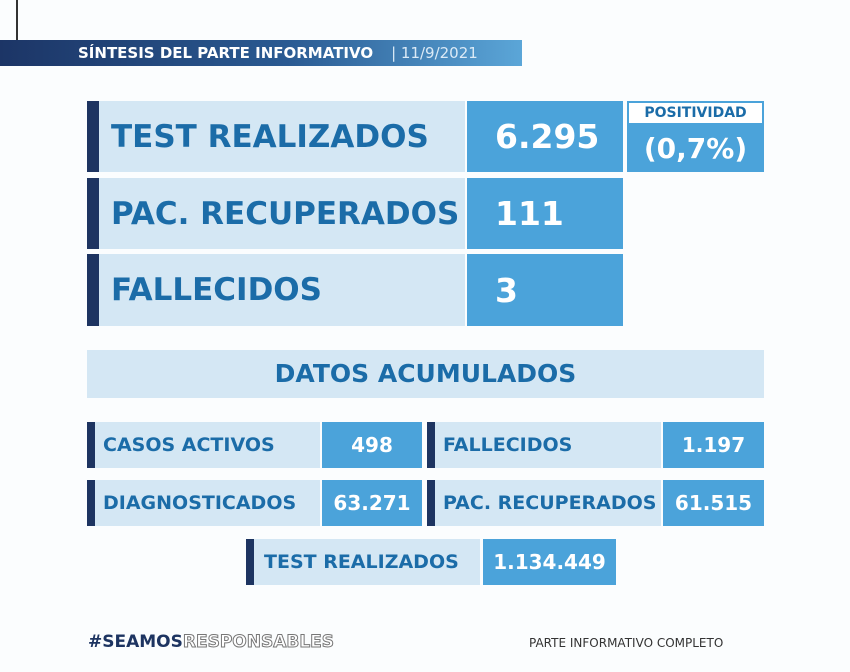 The height and width of the screenshot is (672, 850). What do you see at coordinates (545, 290) in the screenshot?
I see `daily-deaths-value: 3` at bounding box center [545, 290].